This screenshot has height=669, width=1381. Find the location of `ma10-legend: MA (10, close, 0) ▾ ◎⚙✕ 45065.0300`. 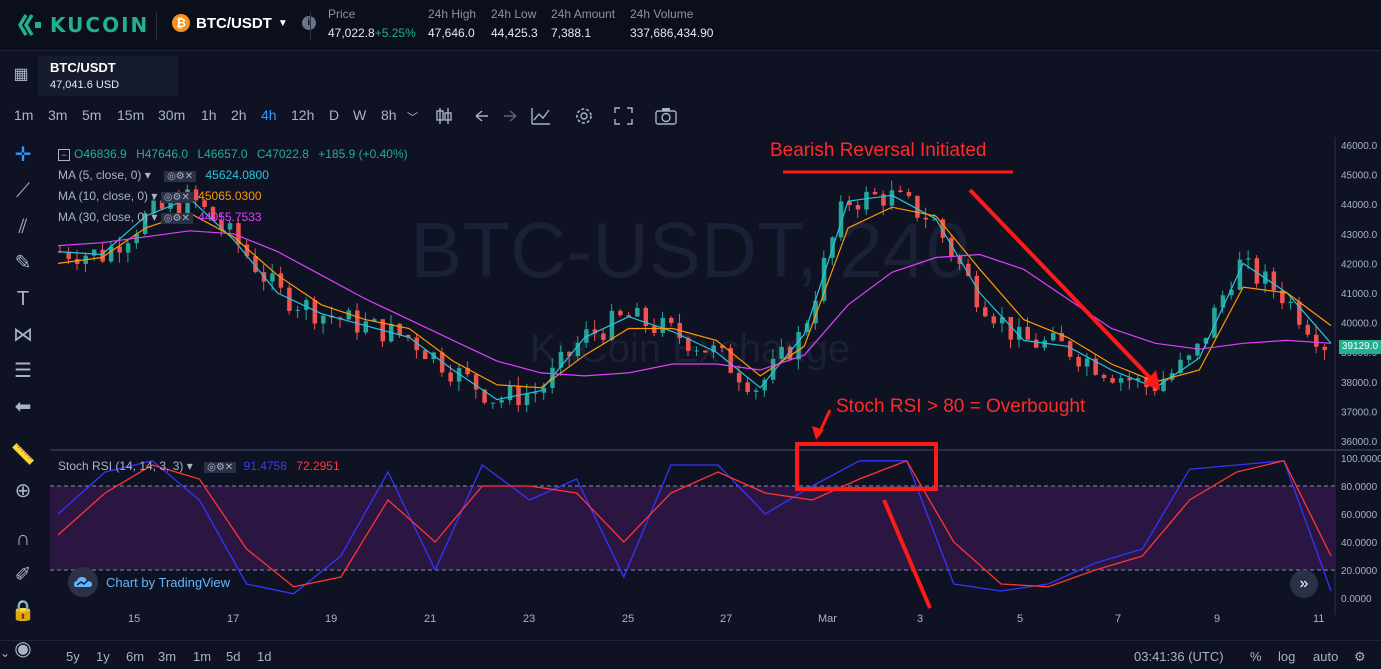

ma10-legend: MA (10, close, 0) ▾ ◎⚙✕ 45065.0300 is located at coordinates (160, 196).